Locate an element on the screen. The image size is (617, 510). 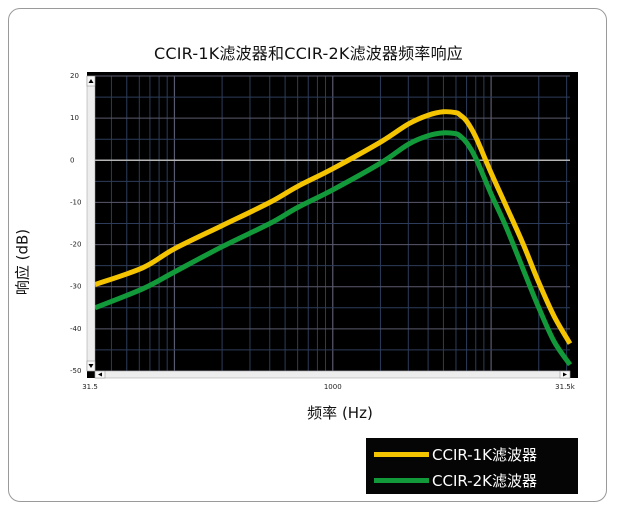
x-axis-ticks: 31.5 1000 31.5k is located at coordinates (329, 387).